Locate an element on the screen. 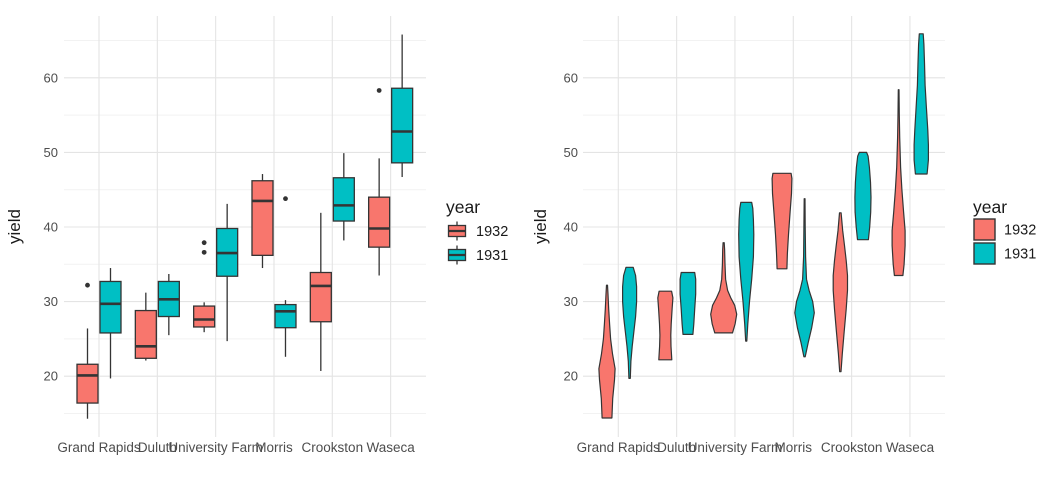  violin-1932-waseca is located at coordinates (898, 183).